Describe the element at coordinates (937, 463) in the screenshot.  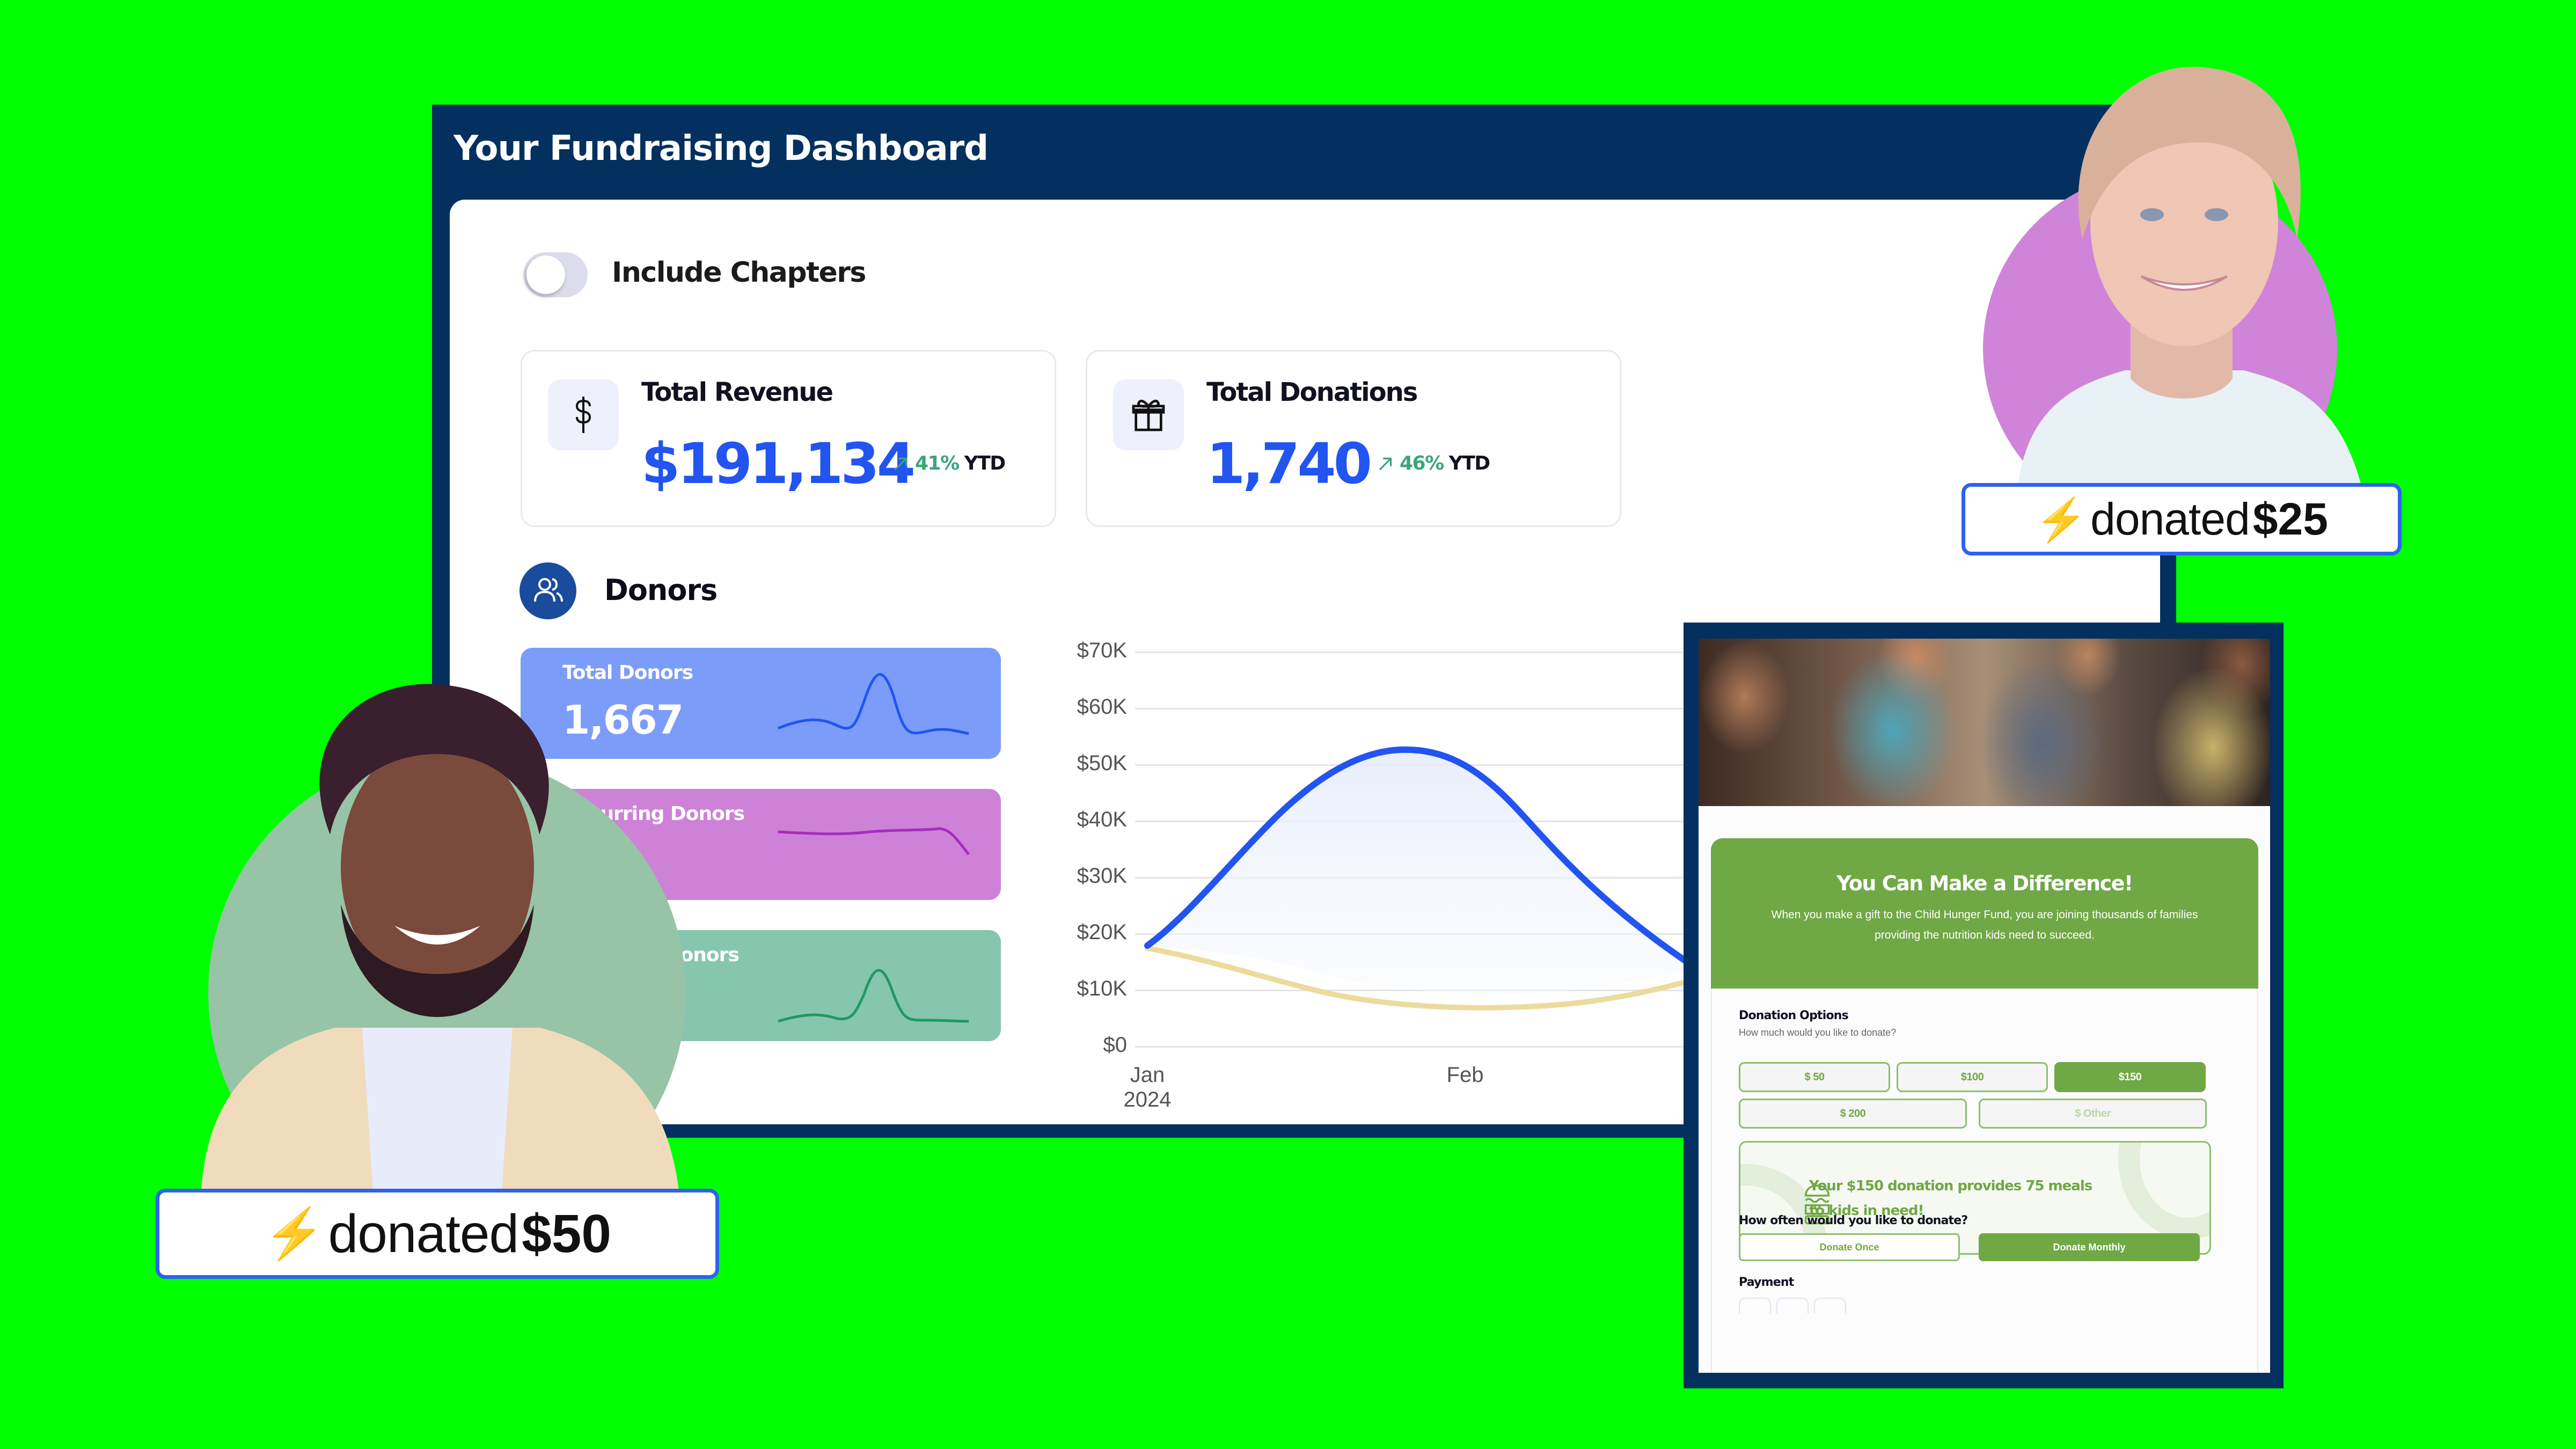
I see `revenue-trend-pct: 41%` at that location.